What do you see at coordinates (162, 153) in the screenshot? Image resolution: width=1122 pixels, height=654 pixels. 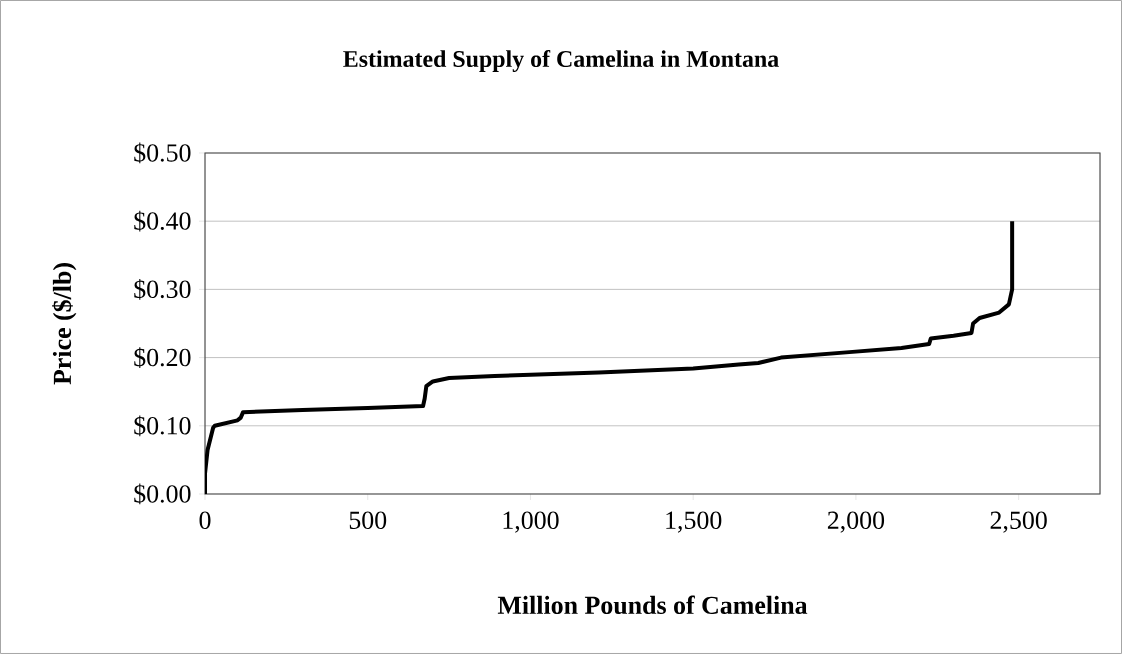 I see `y-tick-label: $0.50` at bounding box center [162, 153].